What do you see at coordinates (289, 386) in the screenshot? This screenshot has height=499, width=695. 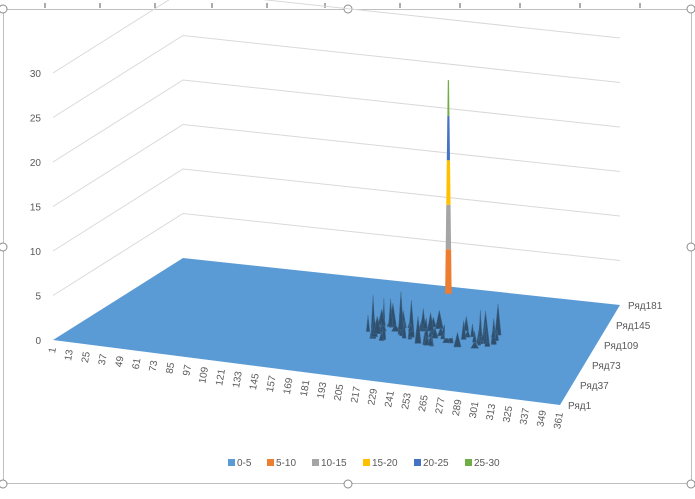 I see `x-tick-label: 169` at bounding box center [289, 386].